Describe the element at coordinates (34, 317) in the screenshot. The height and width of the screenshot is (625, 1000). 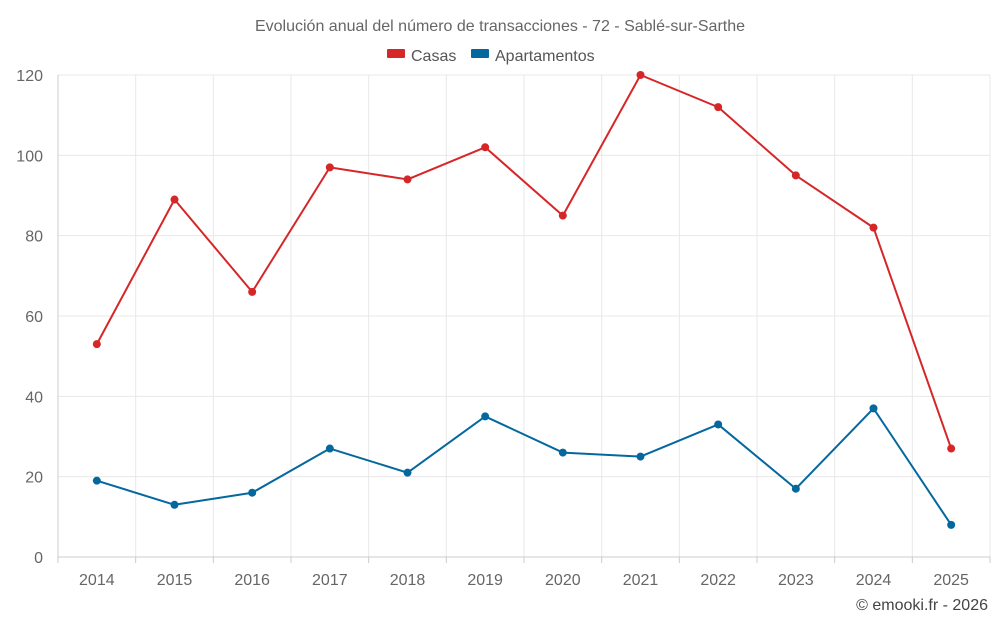
I see `y-tick-label: 60` at that location.